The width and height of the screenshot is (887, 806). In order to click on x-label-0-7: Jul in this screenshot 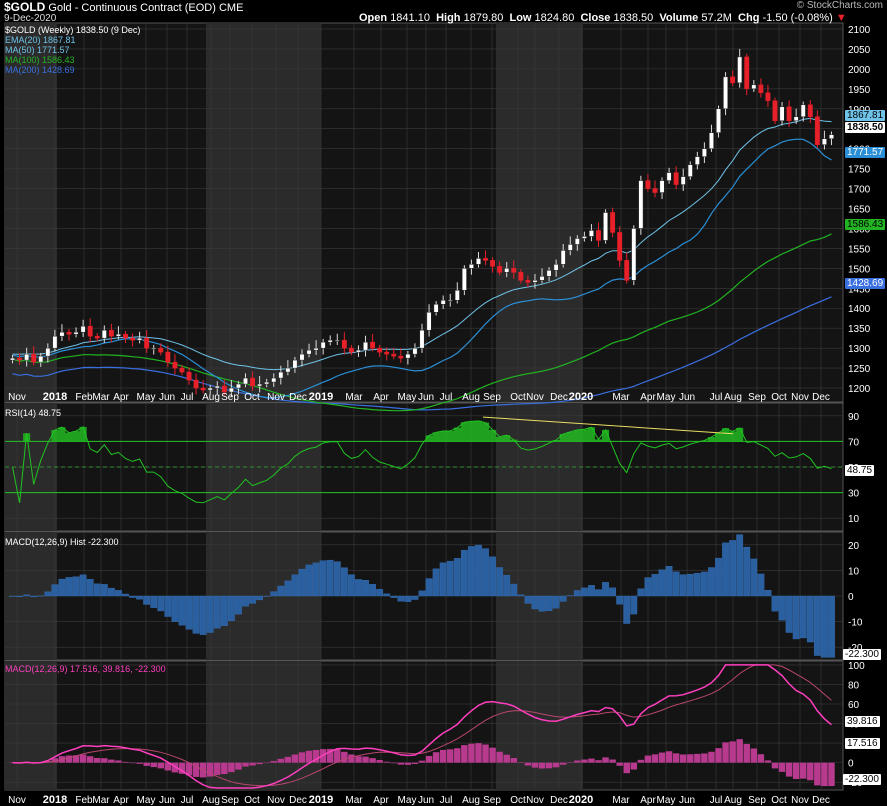, I will do `click(187, 397)`.